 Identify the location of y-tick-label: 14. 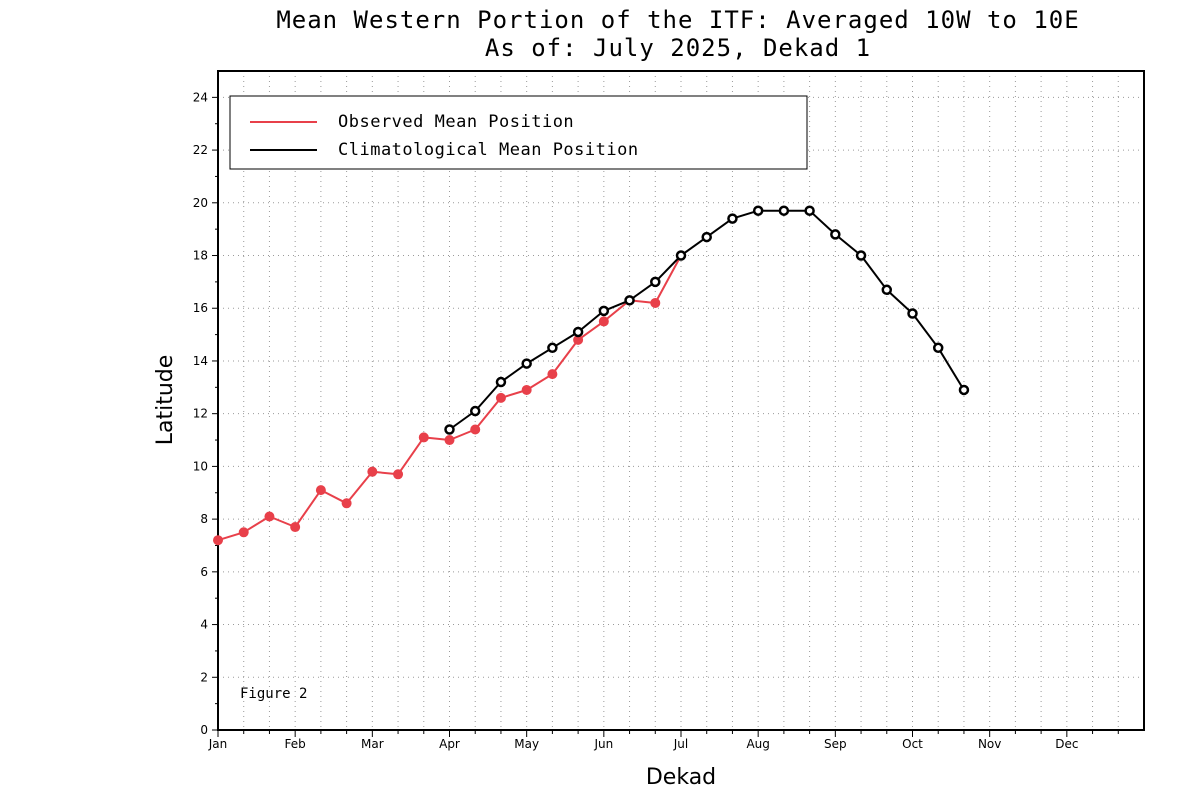
(200, 361).